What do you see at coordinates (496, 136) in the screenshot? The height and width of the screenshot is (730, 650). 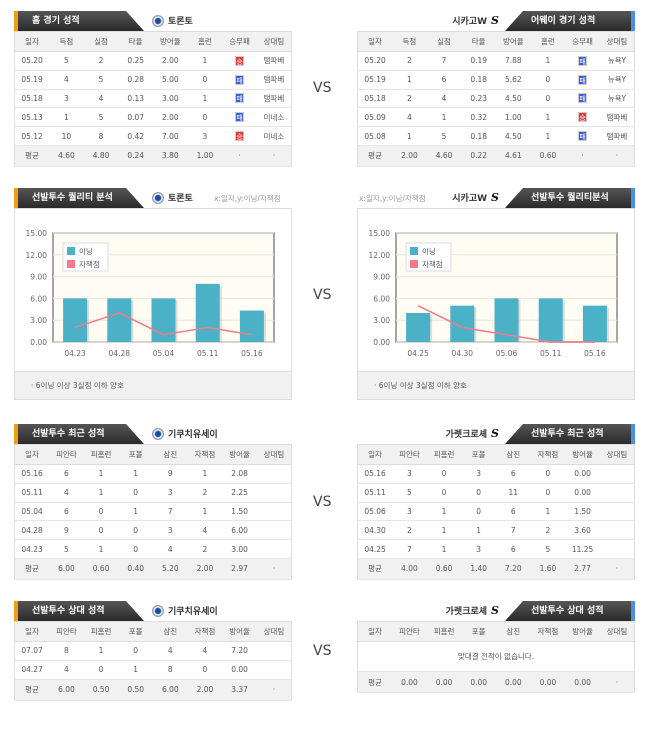 I see `table-row: 05.08 1 5 0.18 4.50 1 패 탬파베` at bounding box center [496, 136].